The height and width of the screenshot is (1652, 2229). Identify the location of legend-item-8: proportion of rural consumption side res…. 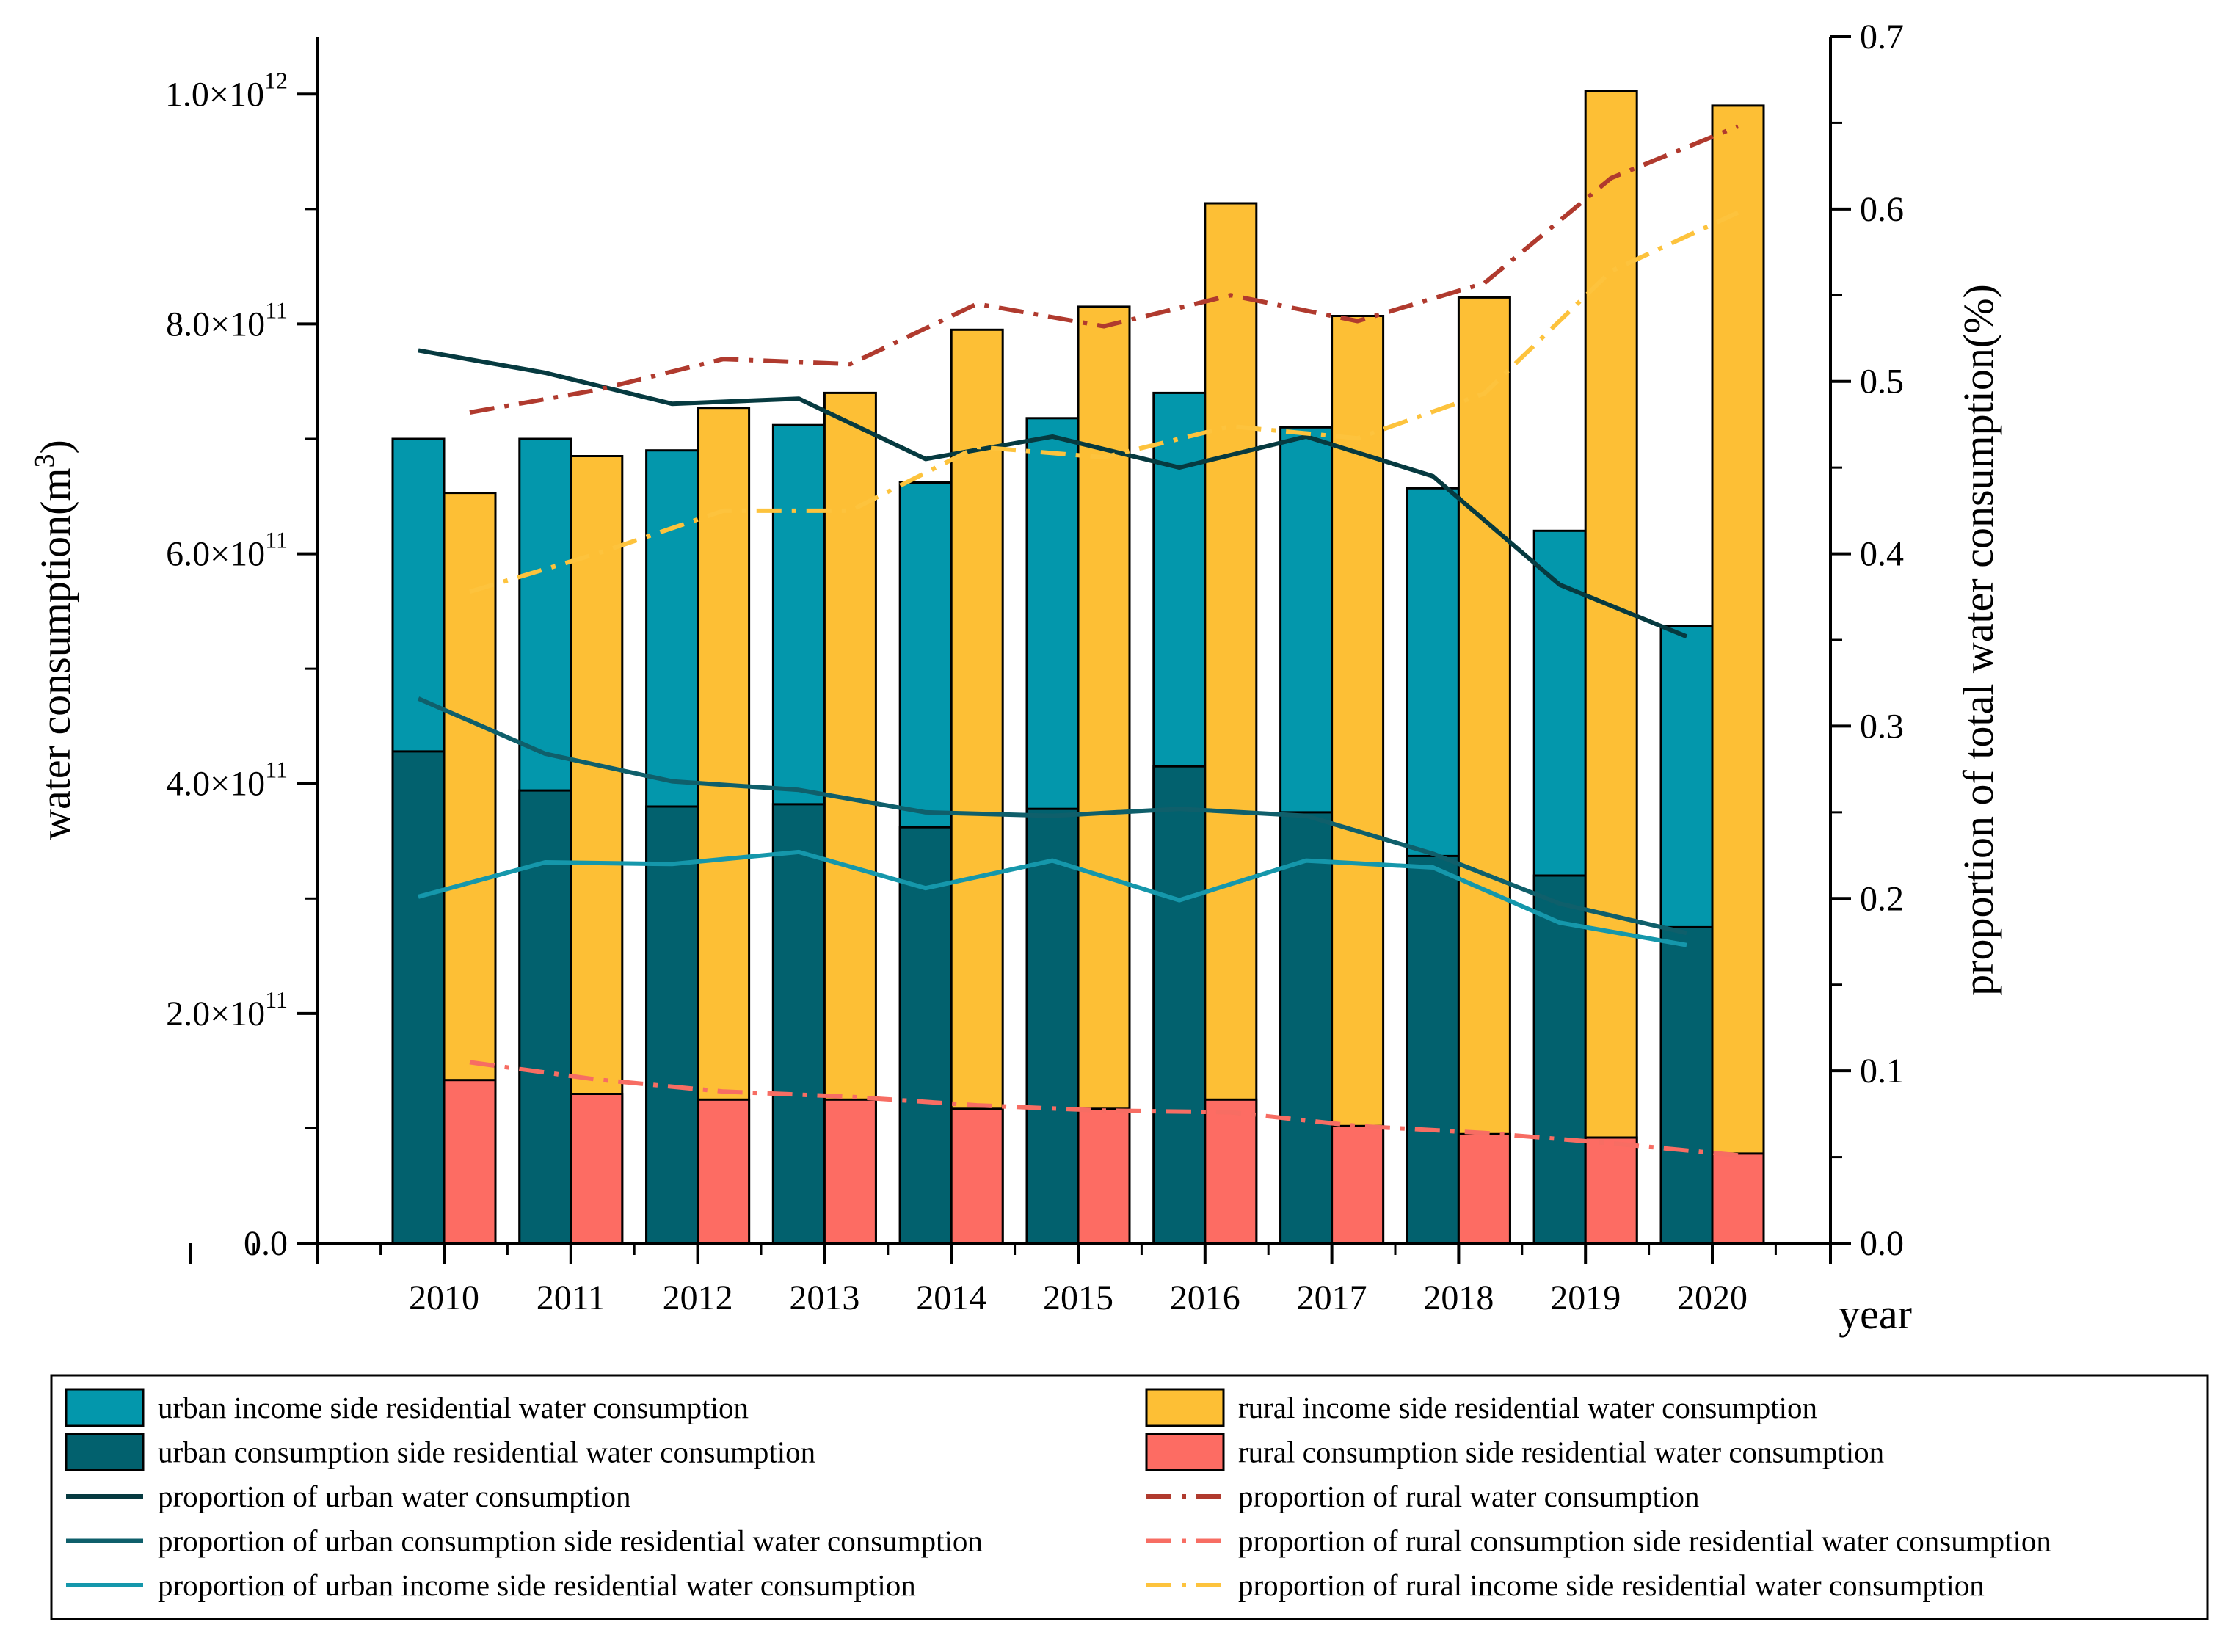
(1599, 1541).